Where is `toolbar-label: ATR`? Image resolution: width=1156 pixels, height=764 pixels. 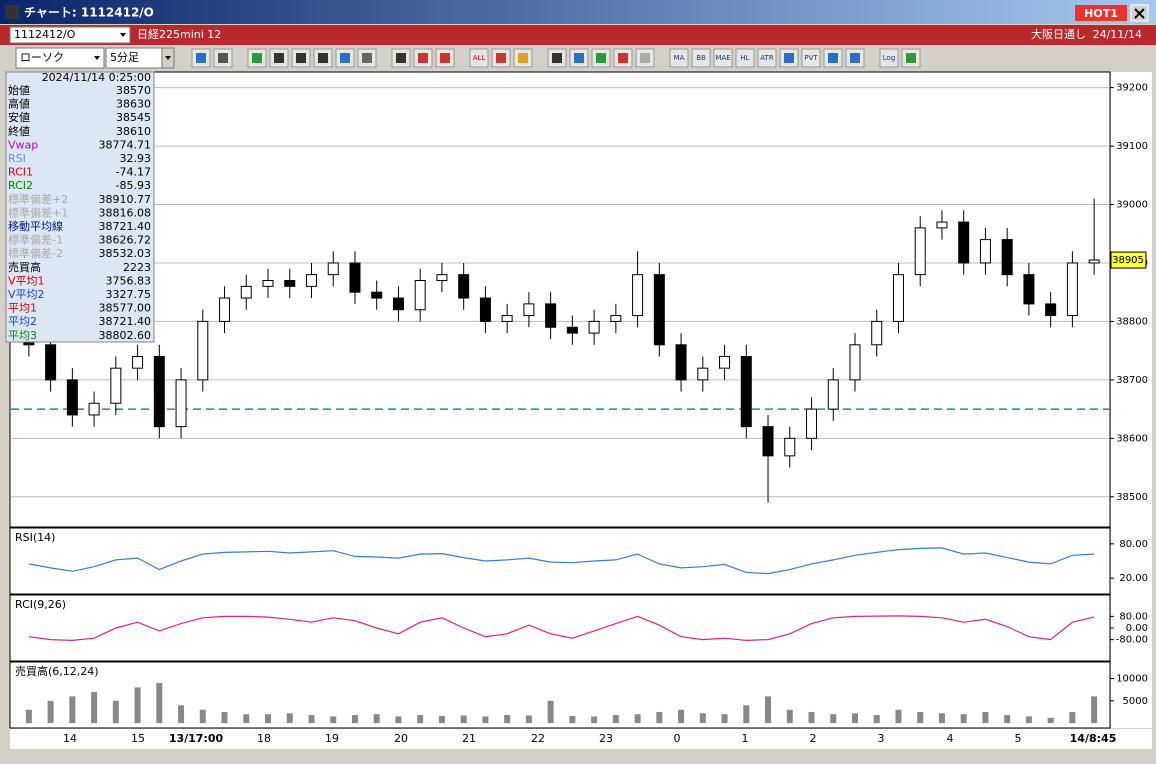 toolbar-label: ATR is located at coordinates (767, 58).